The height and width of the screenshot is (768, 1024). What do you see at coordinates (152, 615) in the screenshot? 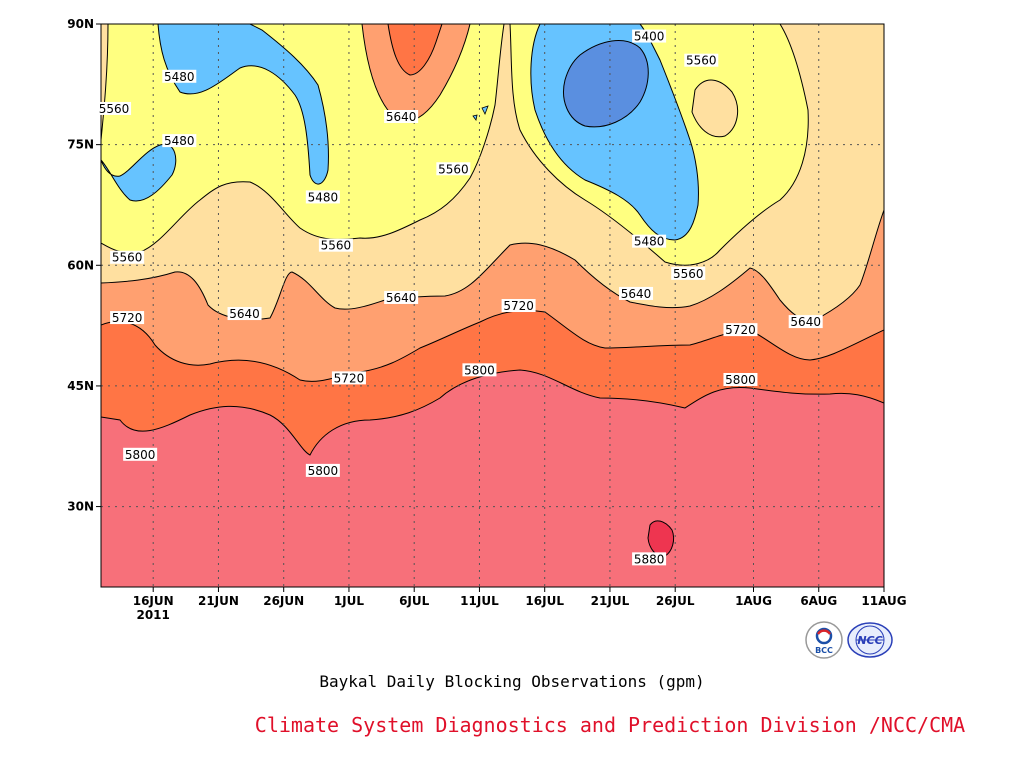
I see `x-year-label: 2011` at bounding box center [152, 615].